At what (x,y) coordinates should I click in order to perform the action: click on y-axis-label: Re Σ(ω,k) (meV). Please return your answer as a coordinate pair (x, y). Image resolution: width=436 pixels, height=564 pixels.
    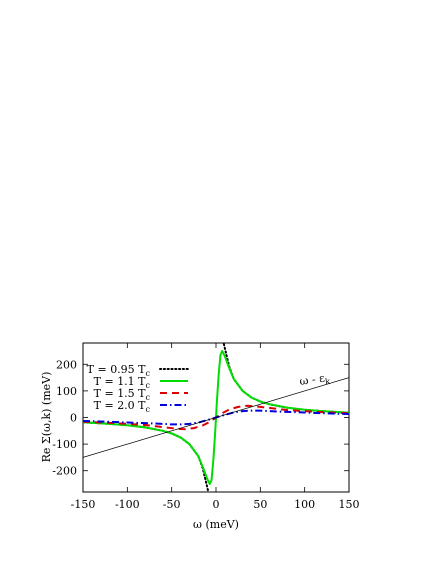
    Looking at the image, I should click on (46, 417).